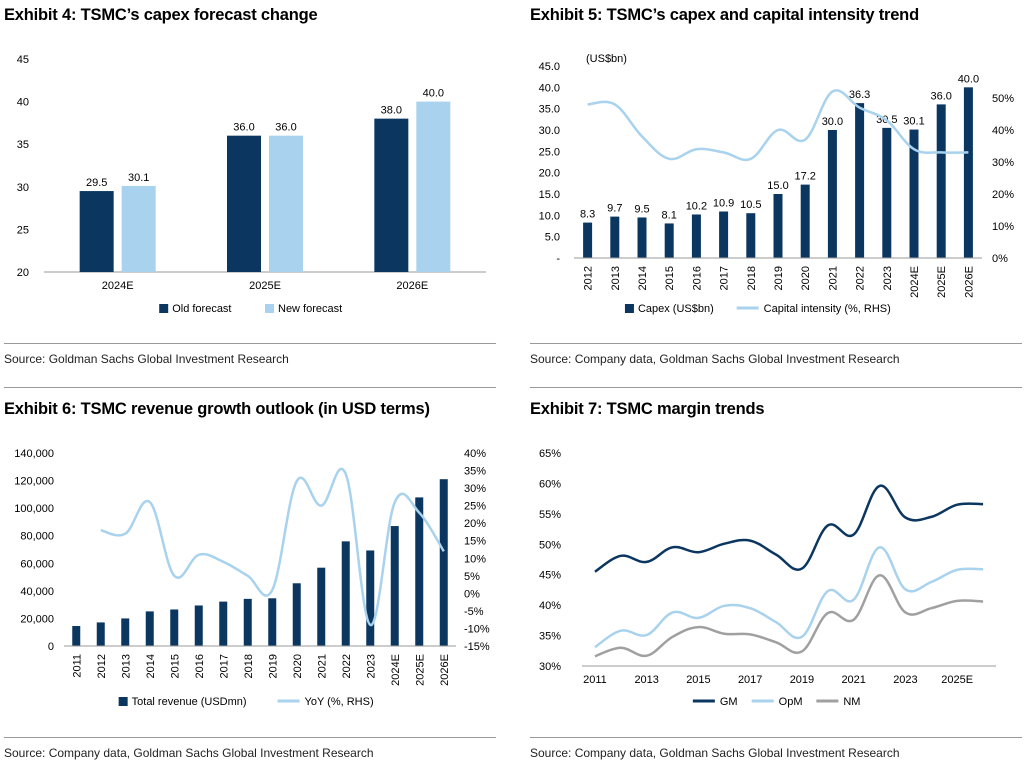 The image size is (1033, 771). What do you see at coordinates (550, 515) in the screenshot?
I see `y-tick-label: 55%` at bounding box center [550, 515].